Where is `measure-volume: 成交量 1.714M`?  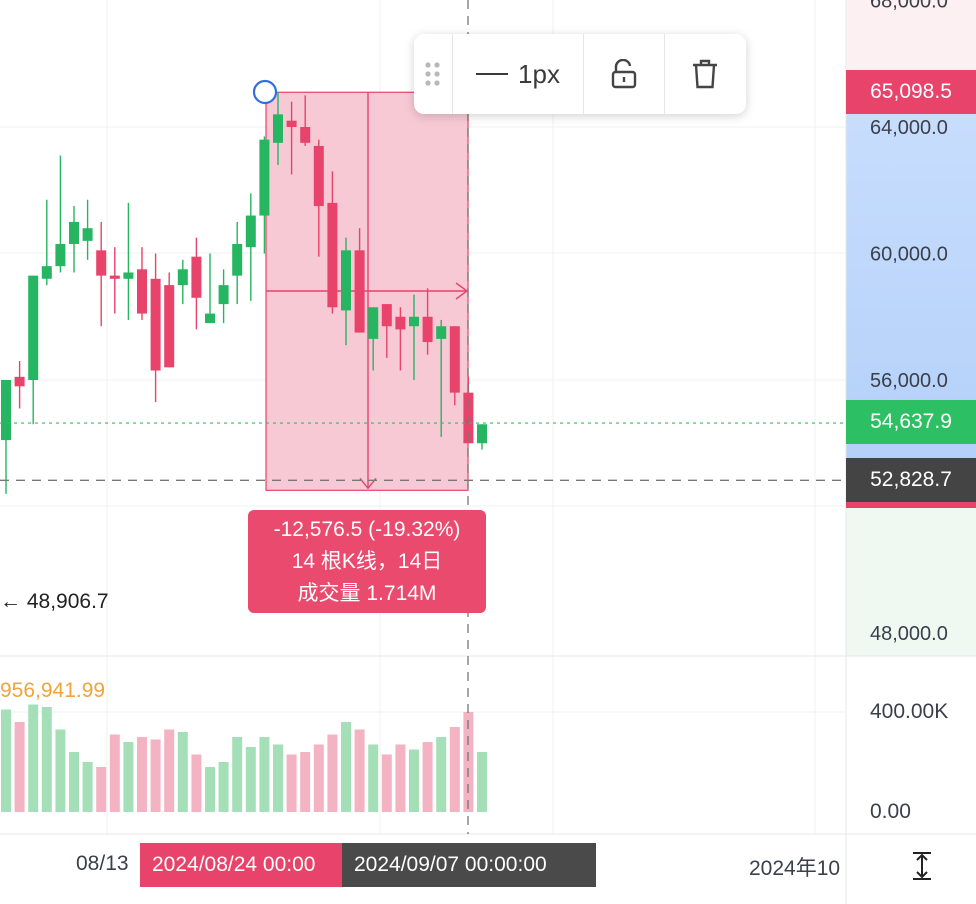
measure-volume: 成交量 1.714M is located at coordinates (367, 593).